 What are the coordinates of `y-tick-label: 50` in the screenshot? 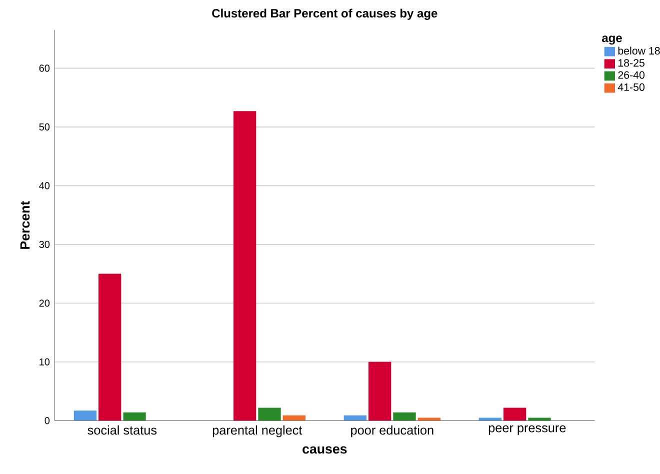 It's located at (44, 126).